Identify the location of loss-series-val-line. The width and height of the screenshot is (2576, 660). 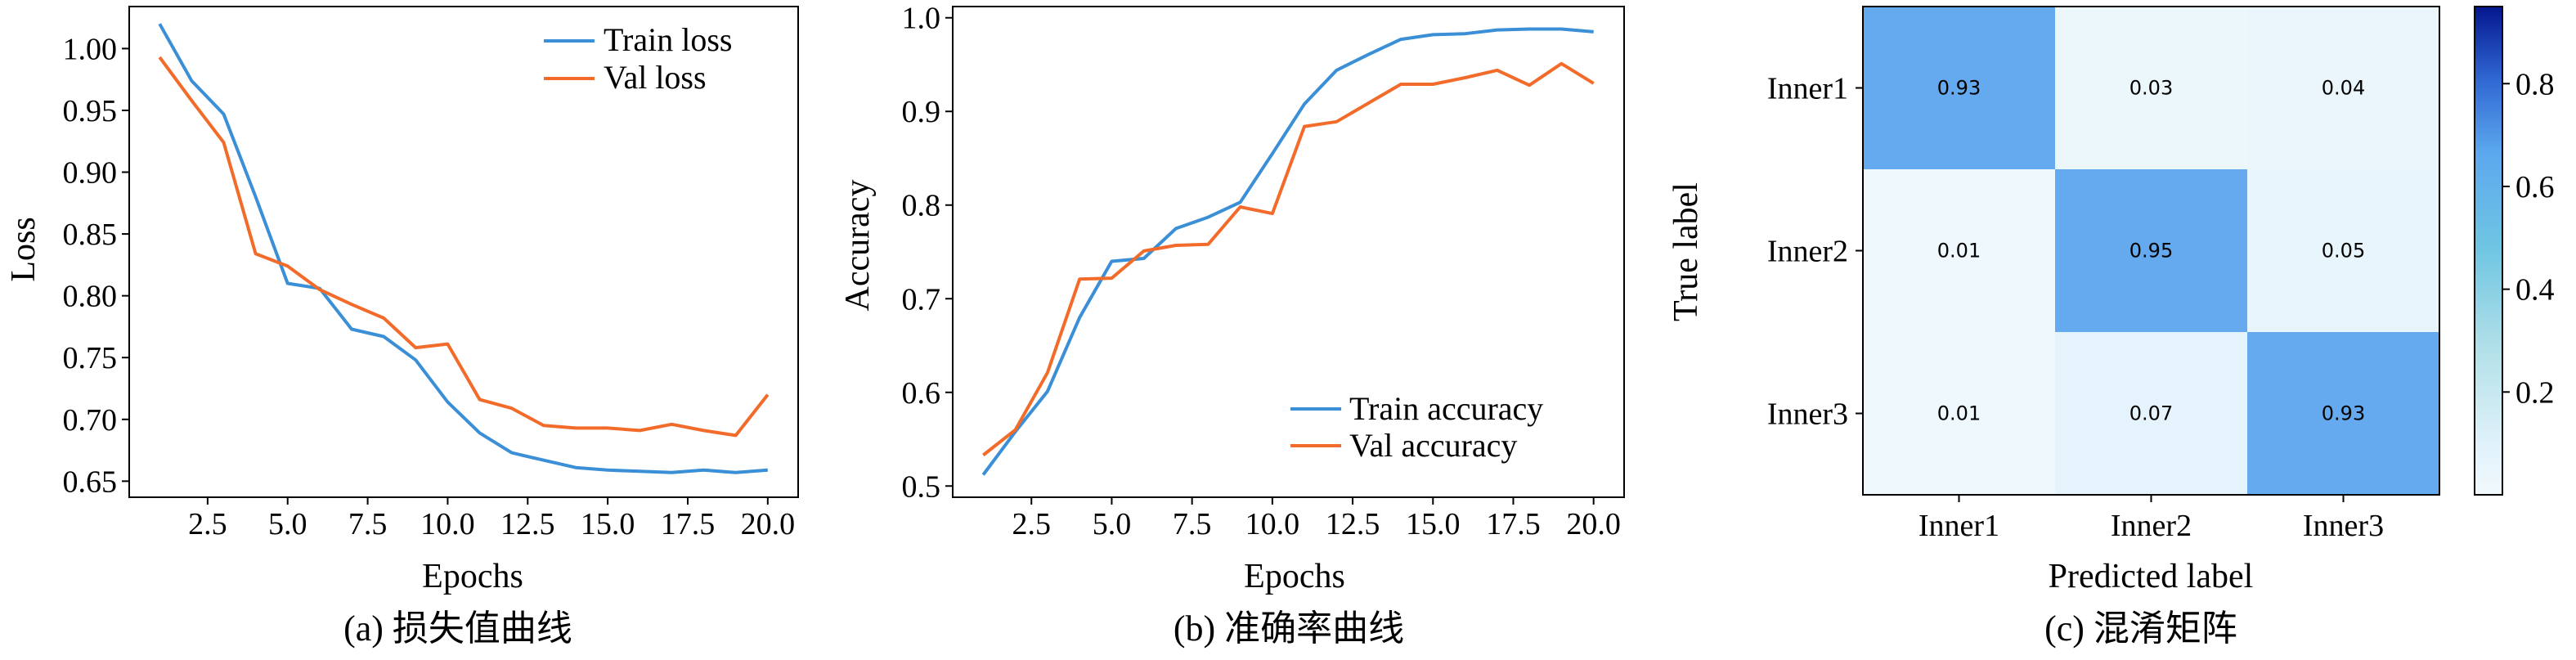
(464, 247).